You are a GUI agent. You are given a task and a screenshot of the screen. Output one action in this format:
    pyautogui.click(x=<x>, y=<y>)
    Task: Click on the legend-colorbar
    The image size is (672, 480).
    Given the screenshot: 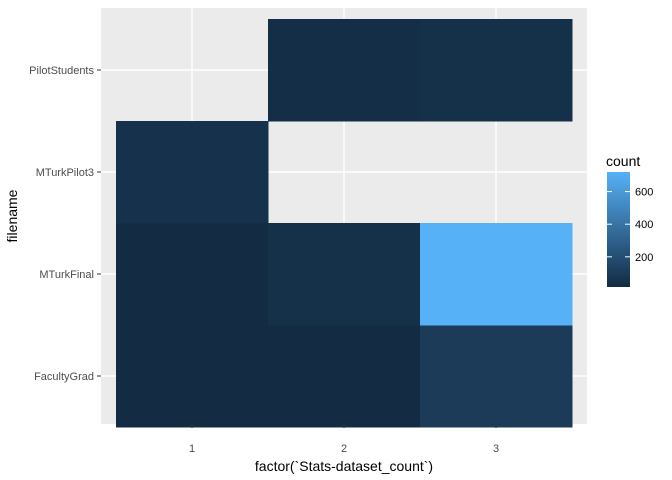 What is the action you would take?
    pyautogui.click(x=618, y=229)
    